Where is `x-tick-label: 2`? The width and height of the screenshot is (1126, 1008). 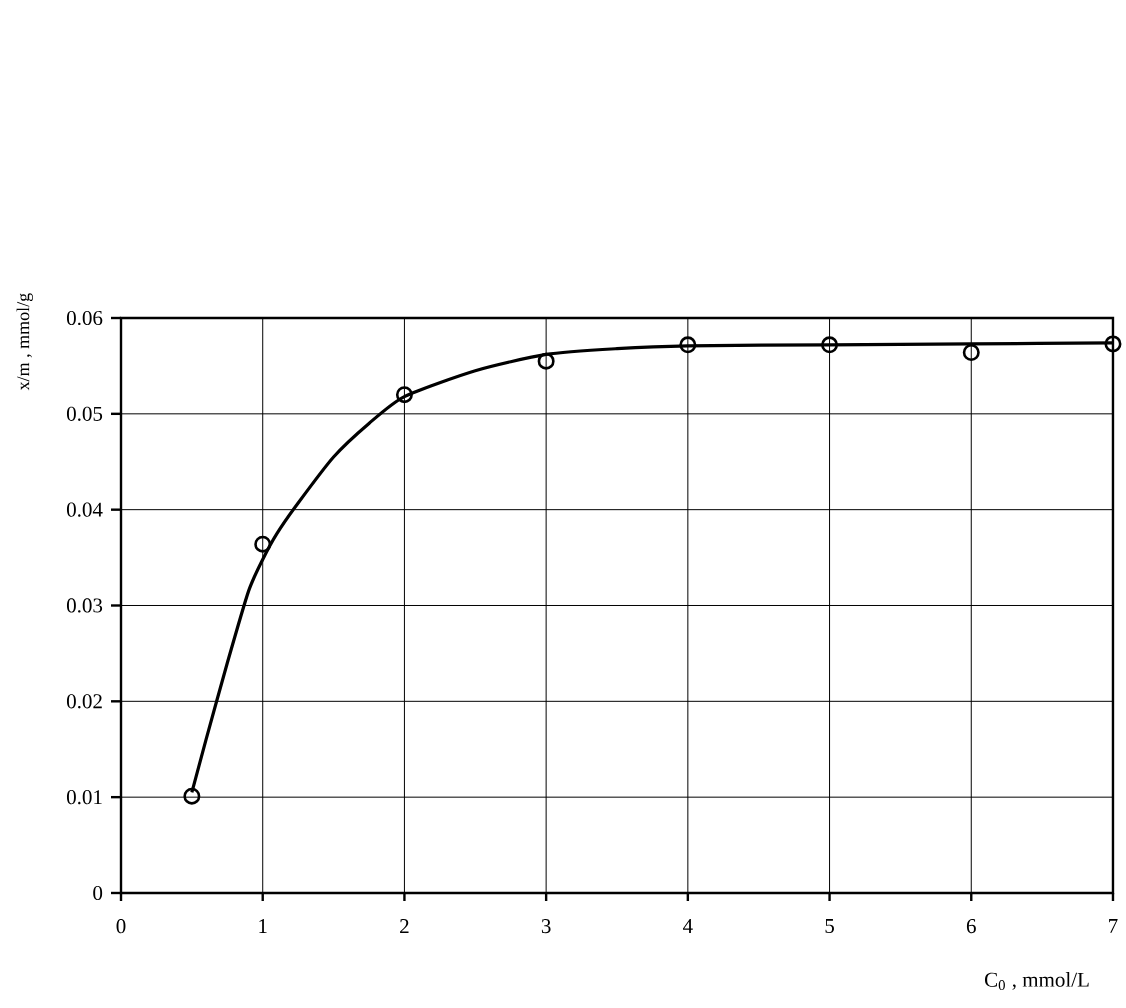 x-tick-label: 2 is located at coordinates (404, 926).